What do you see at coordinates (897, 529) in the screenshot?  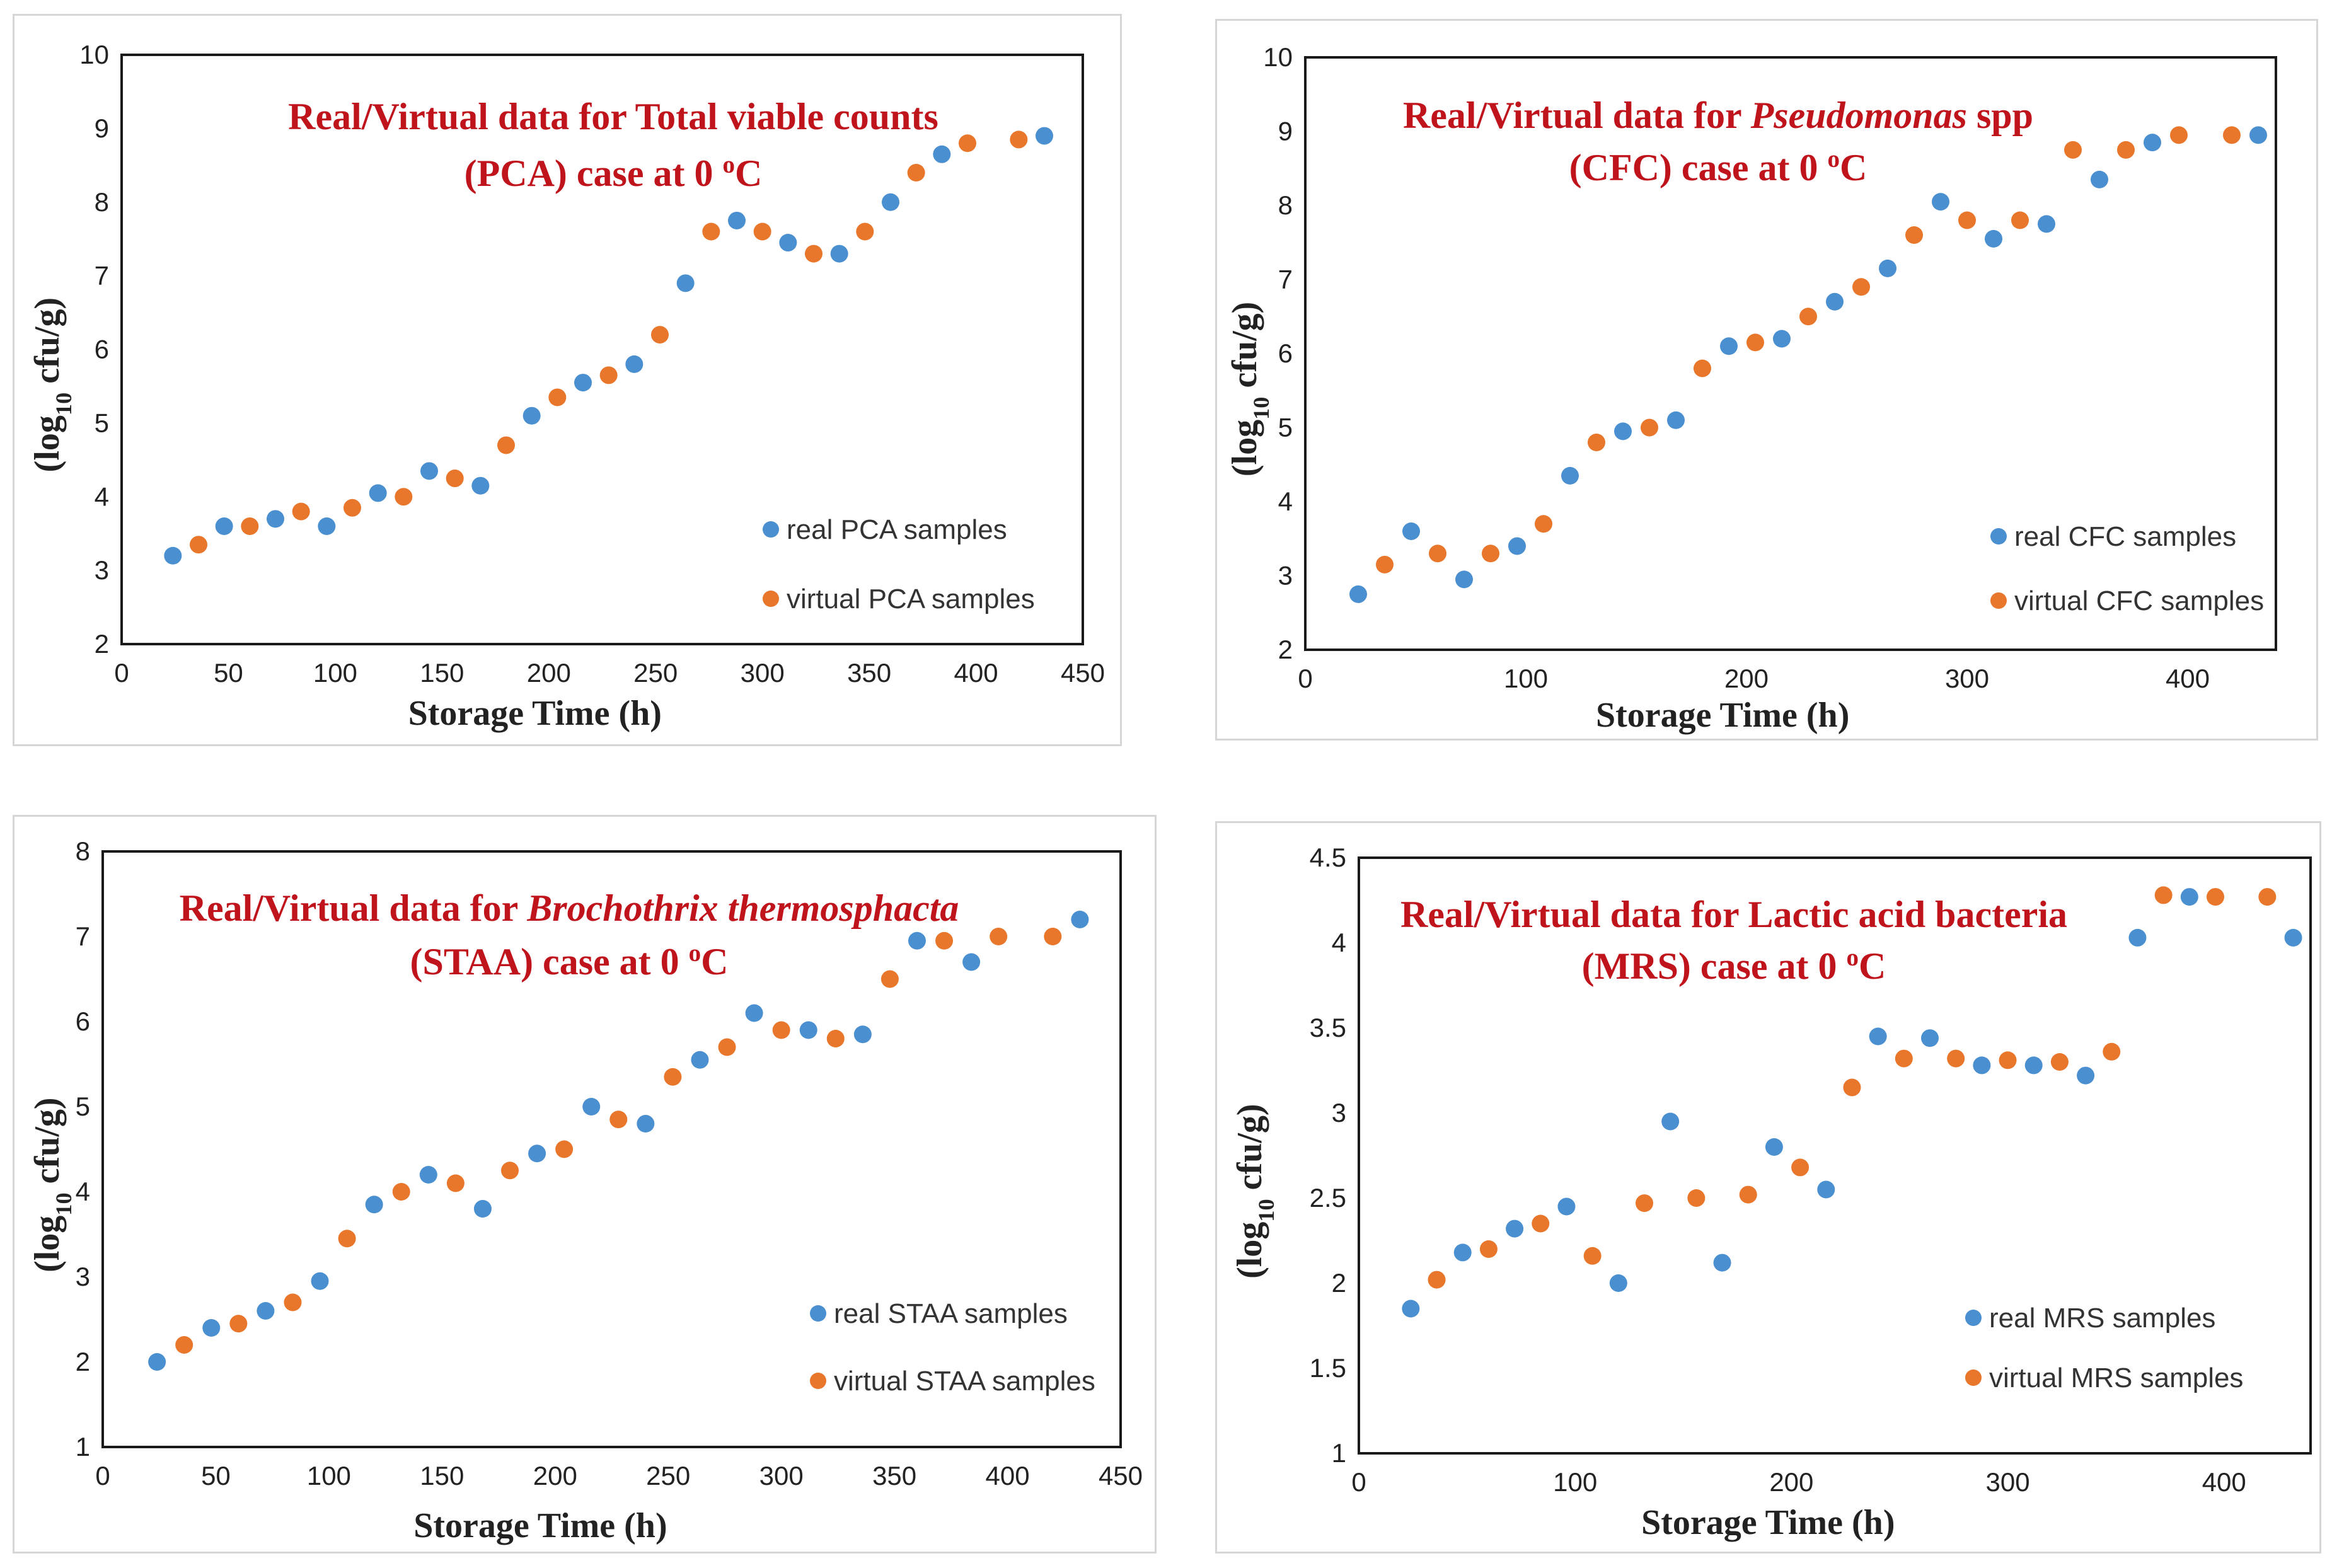 I see `legend-real-label: real PCA samples` at bounding box center [897, 529].